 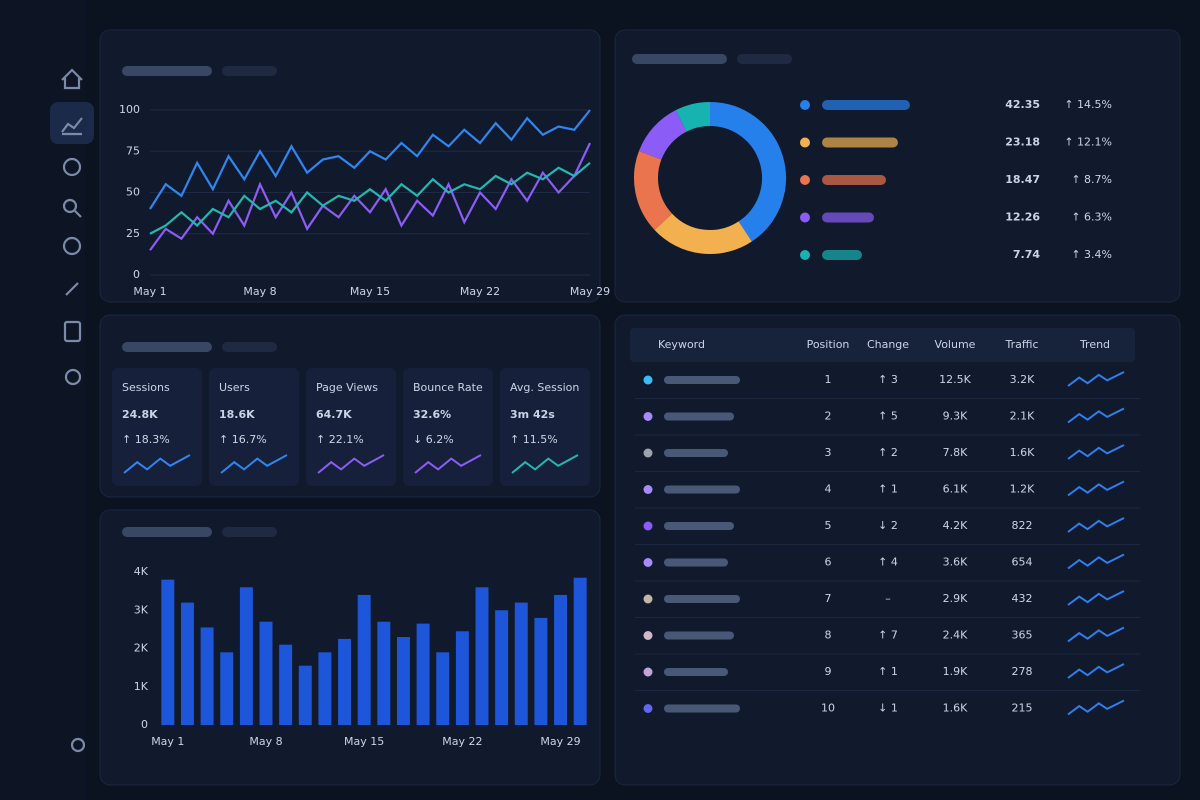 I want to click on x-tick-label: May 15, so click(x=370, y=291).